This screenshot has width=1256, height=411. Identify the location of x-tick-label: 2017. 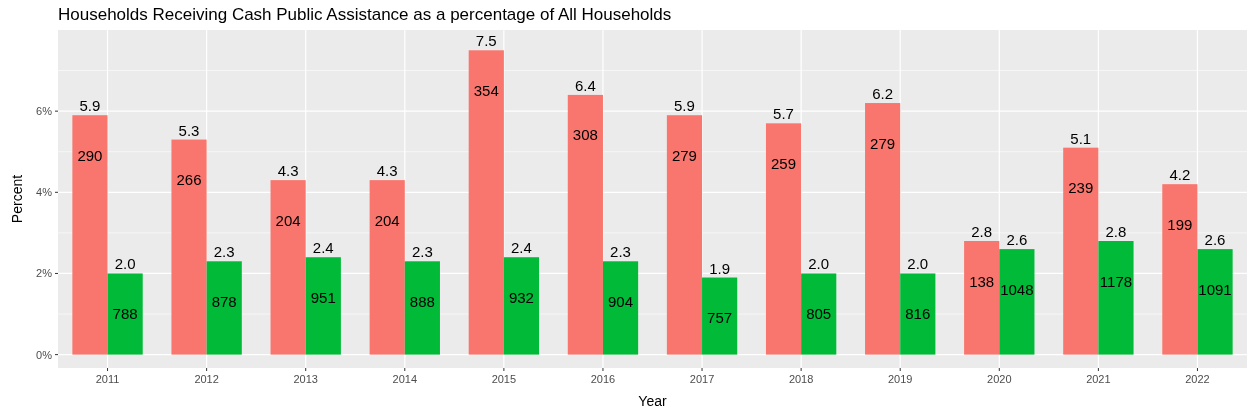
(702, 379).